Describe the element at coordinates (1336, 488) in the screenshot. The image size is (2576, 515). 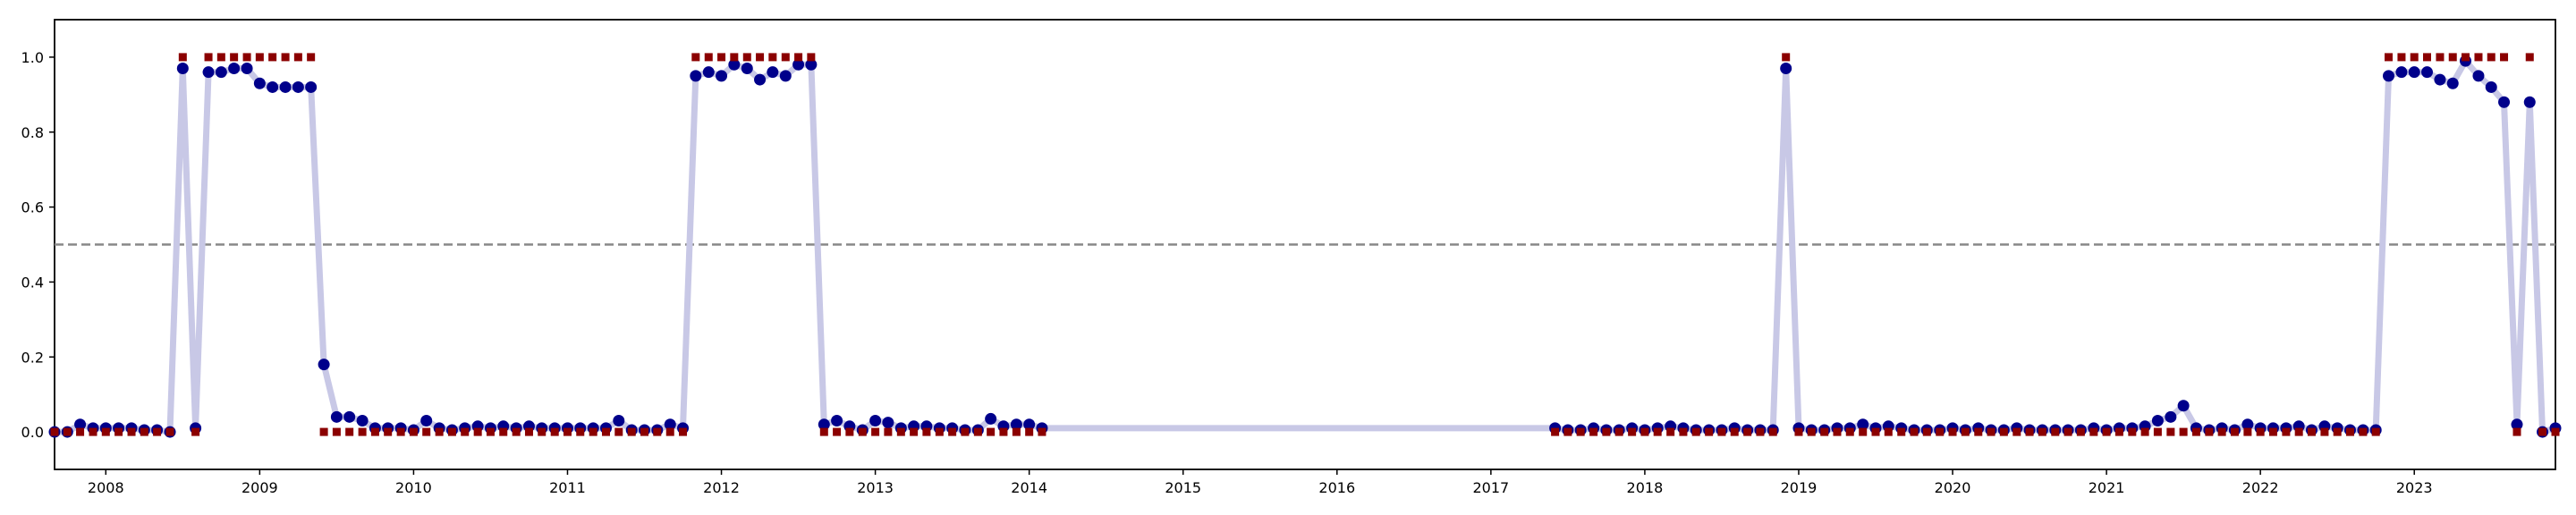
I see `x-tick-label: 2016` at that location.